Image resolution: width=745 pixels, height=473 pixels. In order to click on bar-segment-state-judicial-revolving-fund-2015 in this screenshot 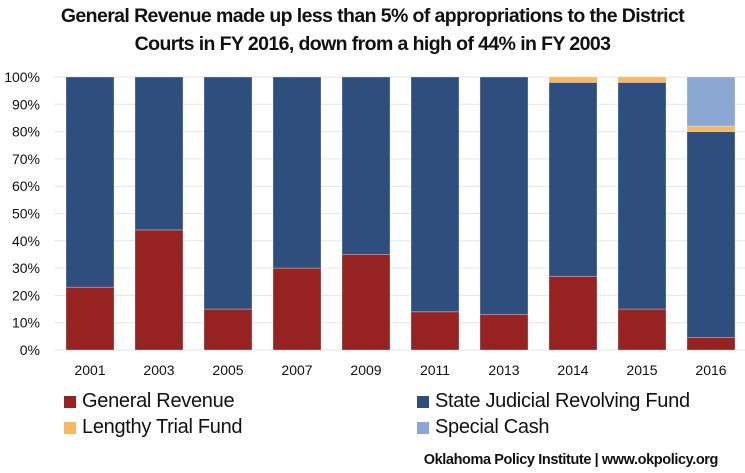, I will do `click(642, 196)`.